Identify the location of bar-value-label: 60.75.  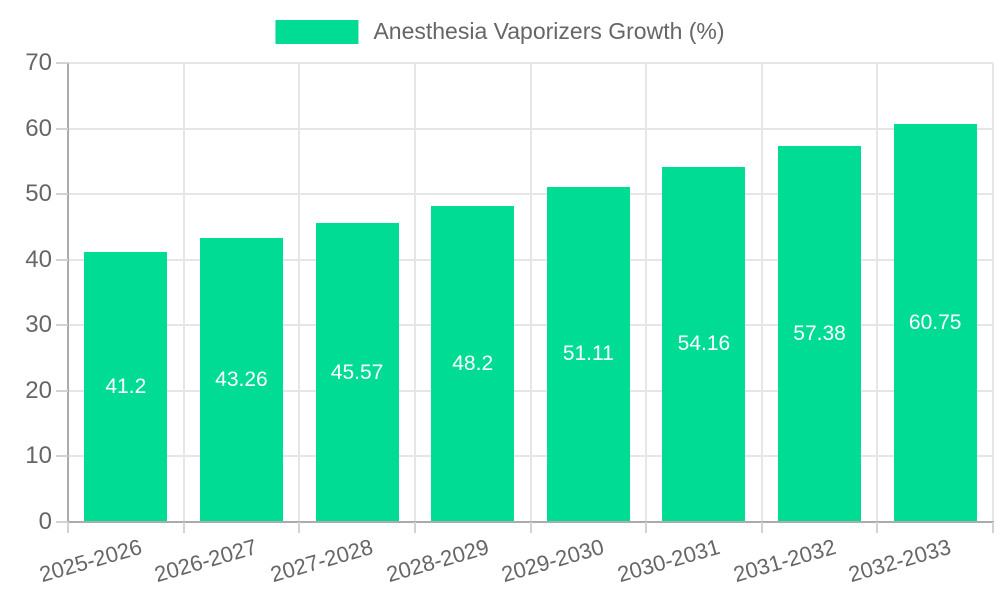
(935, 322).